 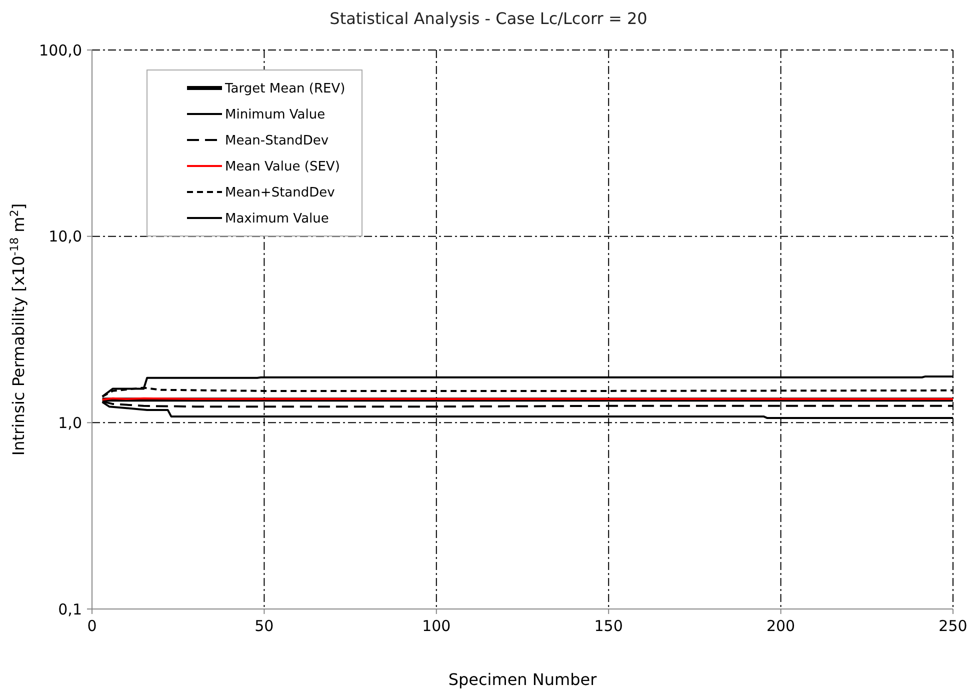 What do you see at coordinates (285, 89) in the screenshot?
I see `legend-label: Target Mean (REV)` at bounding box center [285, 89].